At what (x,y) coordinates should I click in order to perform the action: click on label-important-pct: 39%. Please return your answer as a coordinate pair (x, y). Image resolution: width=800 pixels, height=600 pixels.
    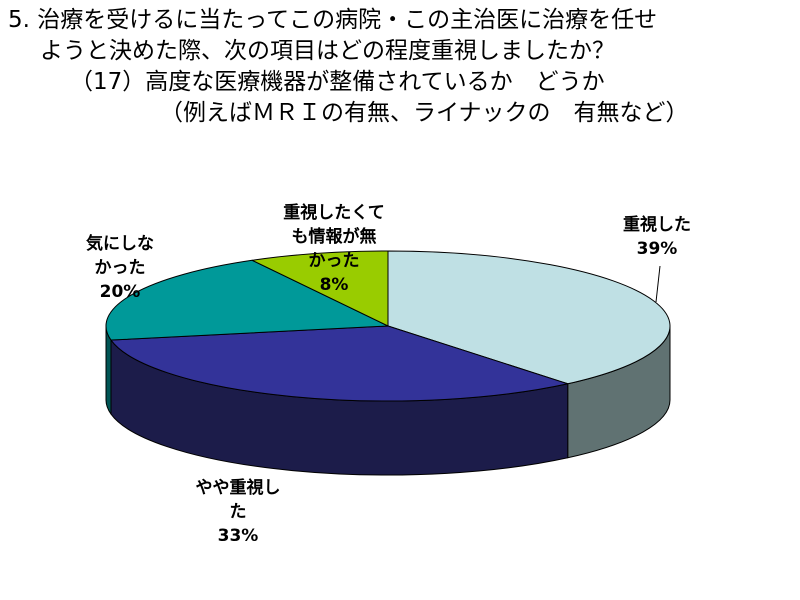
    Looking at the image, I should click on (657, 249).